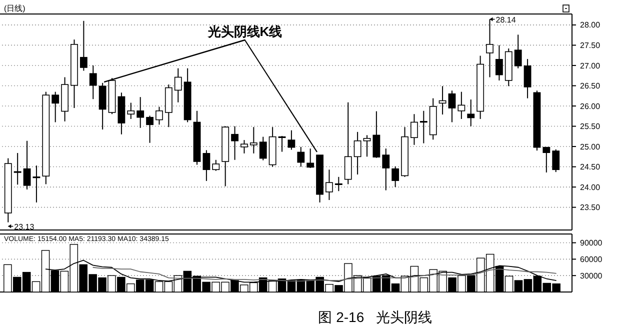  Describe the element at coordinates (590, 86) in the screenshot. I see `y-tick-label: 26.50` at that location.